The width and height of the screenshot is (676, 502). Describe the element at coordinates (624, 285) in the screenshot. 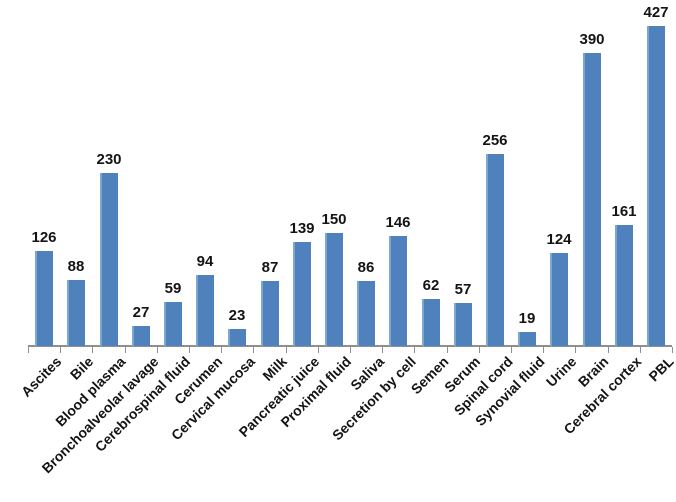

I see `bar-cerebral-cortex` at that location.